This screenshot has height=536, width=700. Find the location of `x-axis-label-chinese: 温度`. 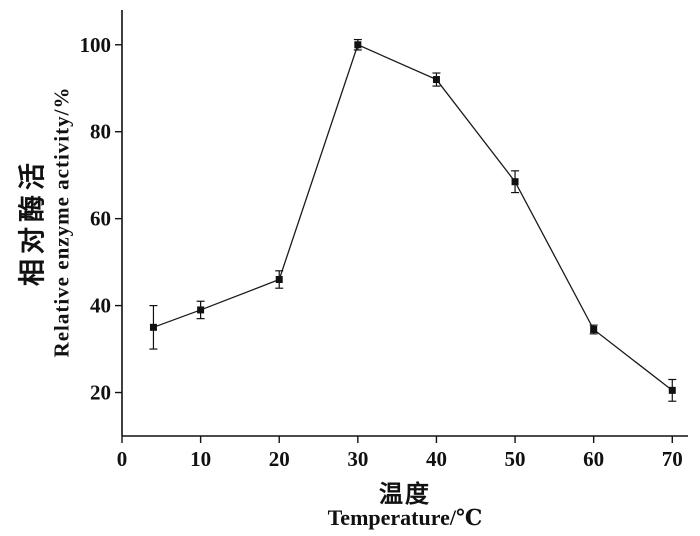

x-axis-label-chinese: 温度 is located at coordinates (405, 495).